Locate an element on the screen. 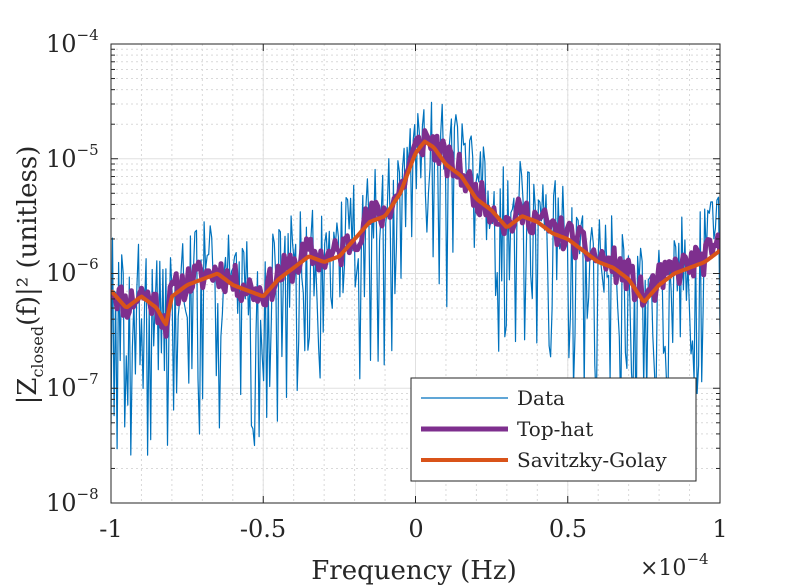  x-axis-label: Frequency (Hz) is located at coordinates (414, 571).